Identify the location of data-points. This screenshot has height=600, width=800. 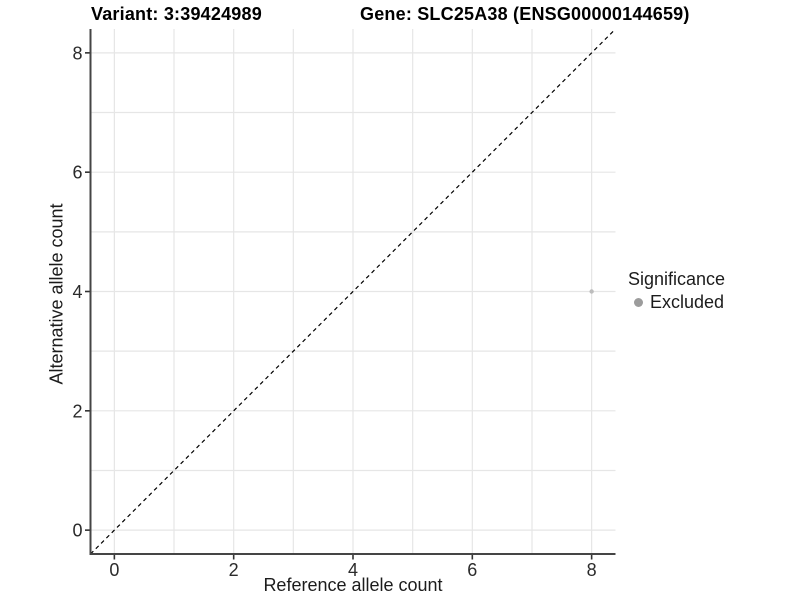
(591, 291).